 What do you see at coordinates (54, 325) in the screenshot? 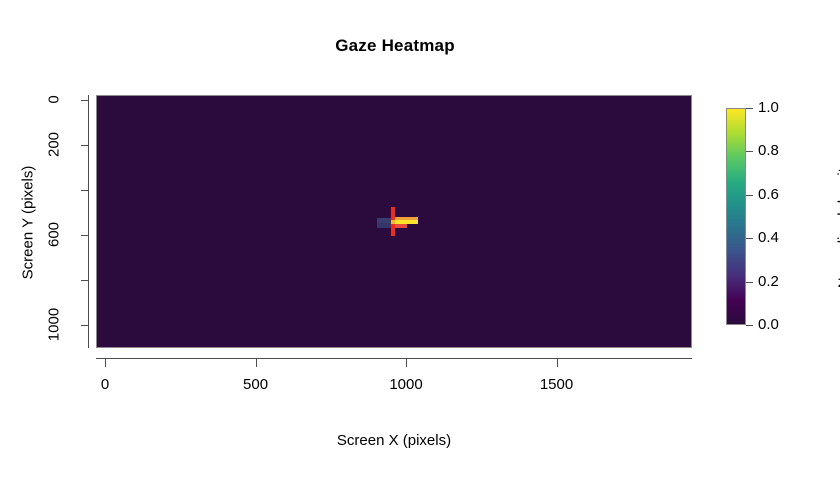
I see `y-tick-label: 1000` at bounding box center [54, 325].